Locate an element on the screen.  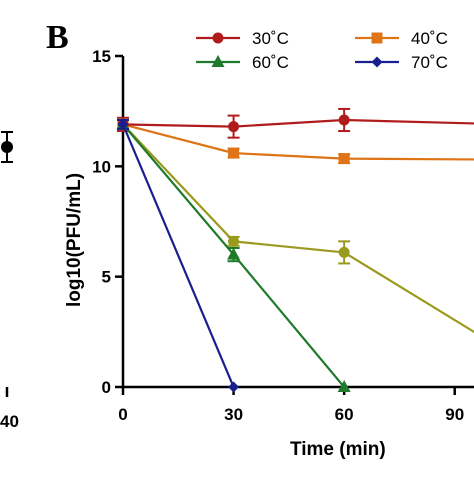
x-axis-label: Time (min) is located at coordinates (338, 449).